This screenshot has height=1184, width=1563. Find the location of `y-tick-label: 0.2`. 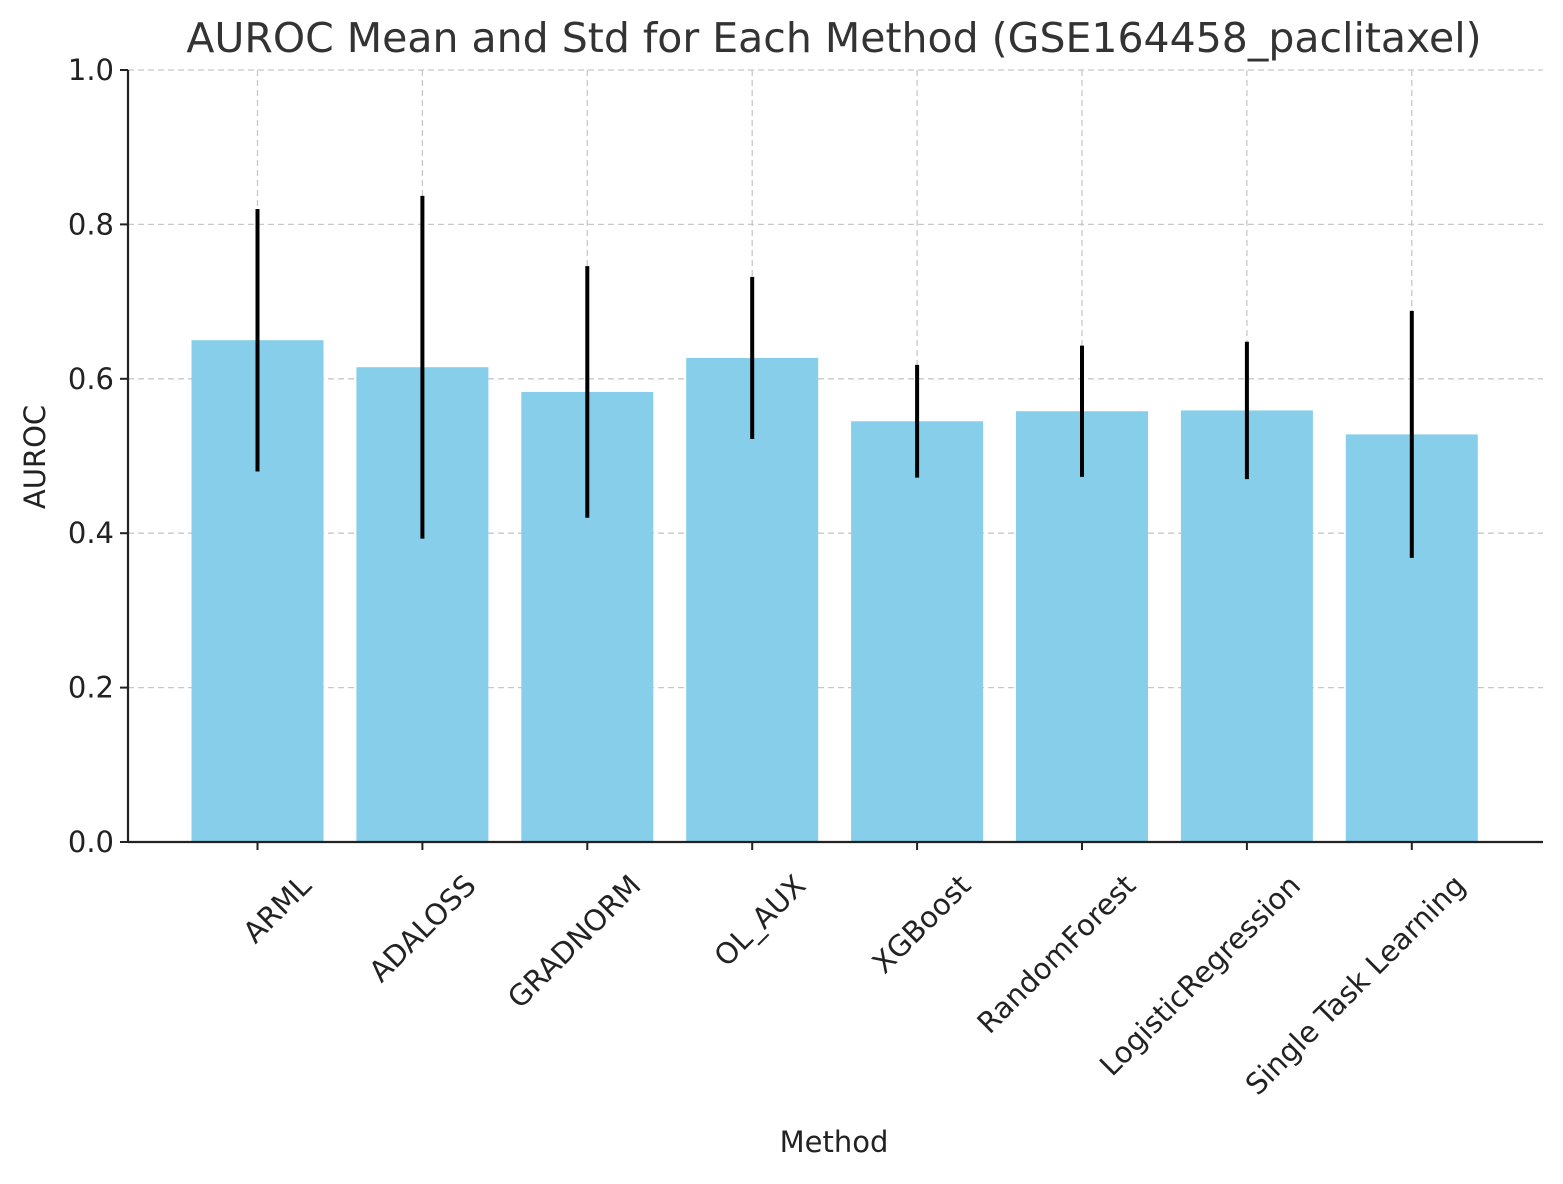

y-tick-label: 0.2 is located at coordinates (91, 688).